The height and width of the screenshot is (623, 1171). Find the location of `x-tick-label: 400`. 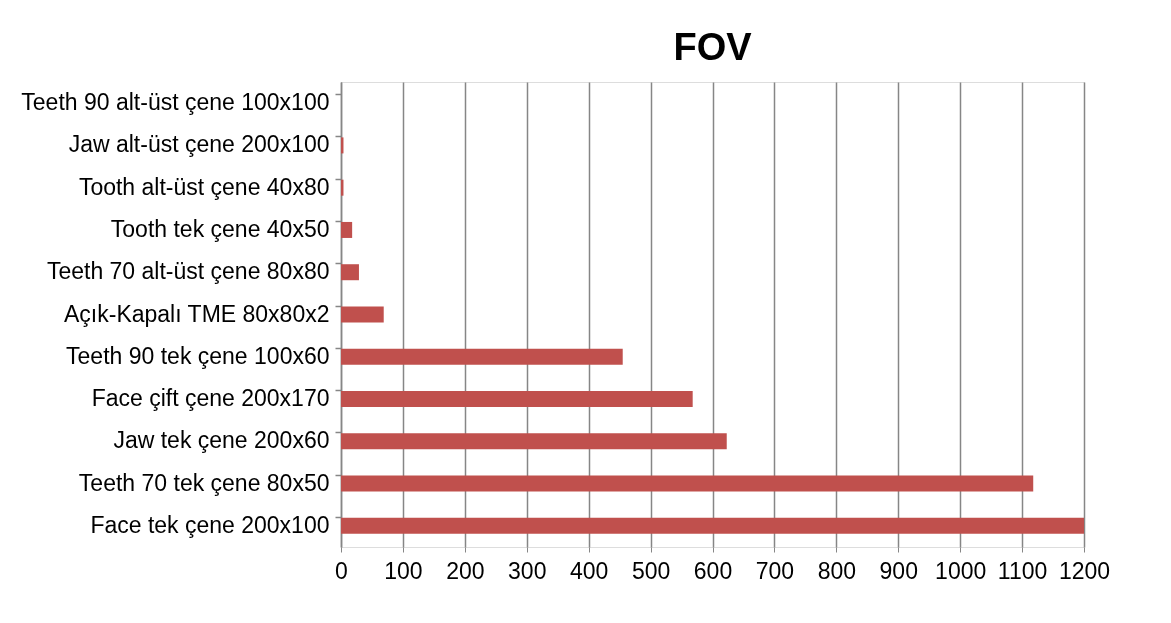

x-tick-label: 400 is located at coordinates (589, 570).